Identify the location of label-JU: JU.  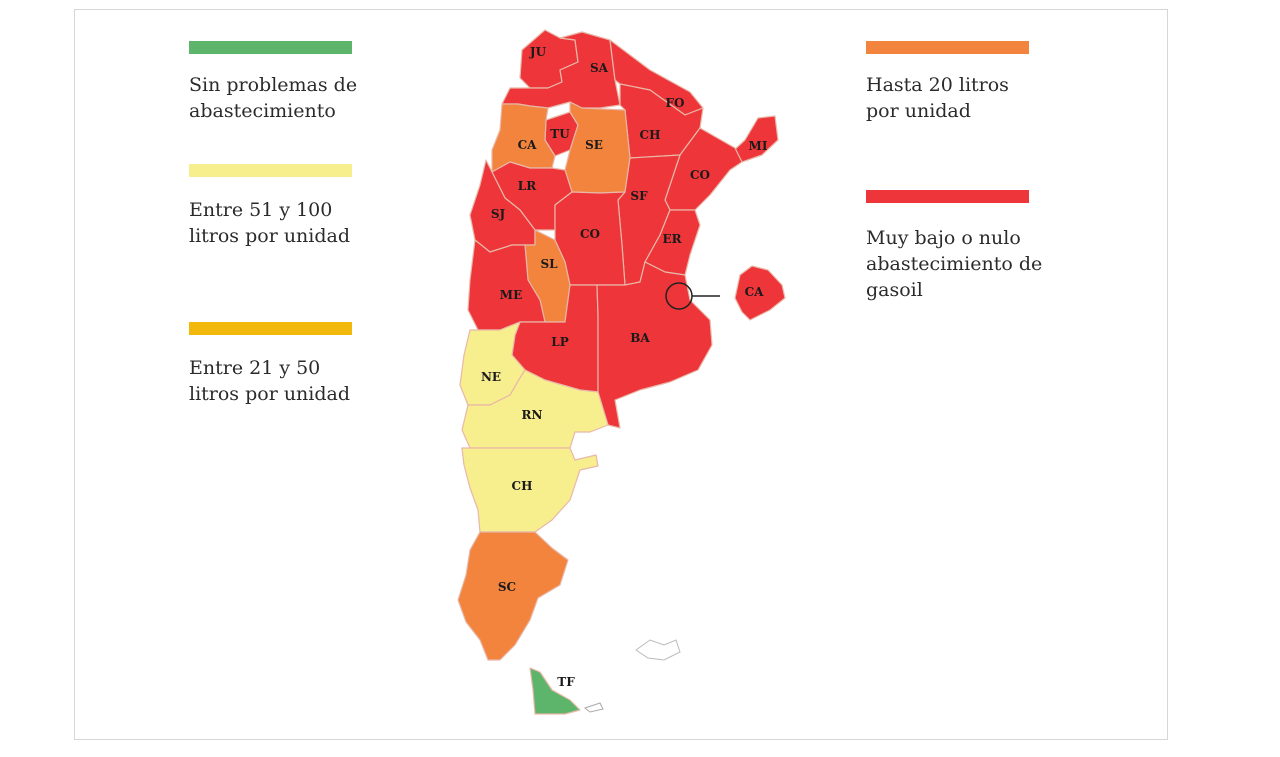
(538, 52).